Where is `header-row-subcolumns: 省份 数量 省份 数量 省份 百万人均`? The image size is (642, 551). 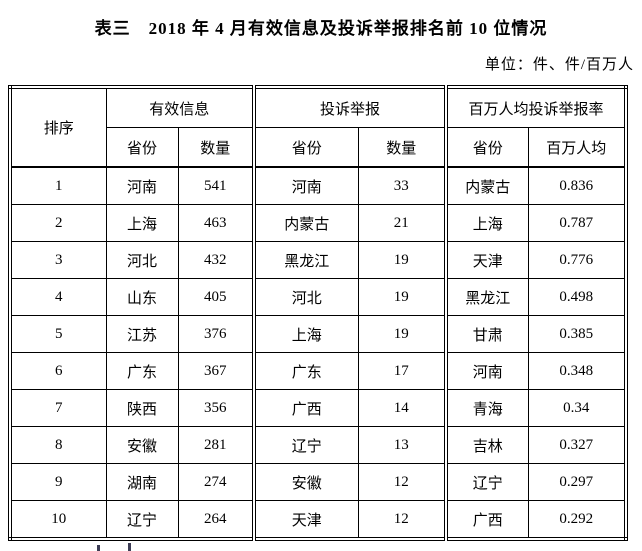 header-row-subcolumns: 省份 数量 省份 数量 省份 百万人均 is located at coordinates (318, 147).